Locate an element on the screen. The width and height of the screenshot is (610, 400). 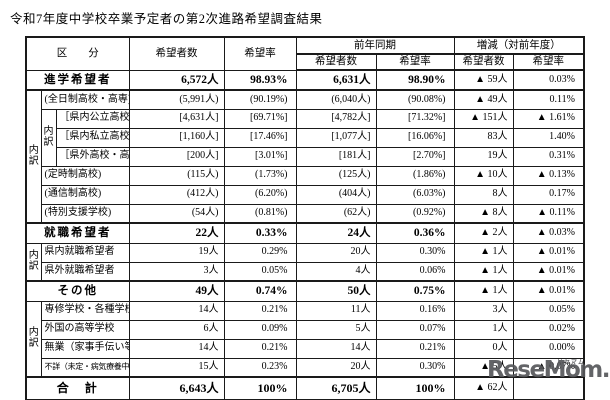
cell-value: 19人 is located at coordinates (483, 156).